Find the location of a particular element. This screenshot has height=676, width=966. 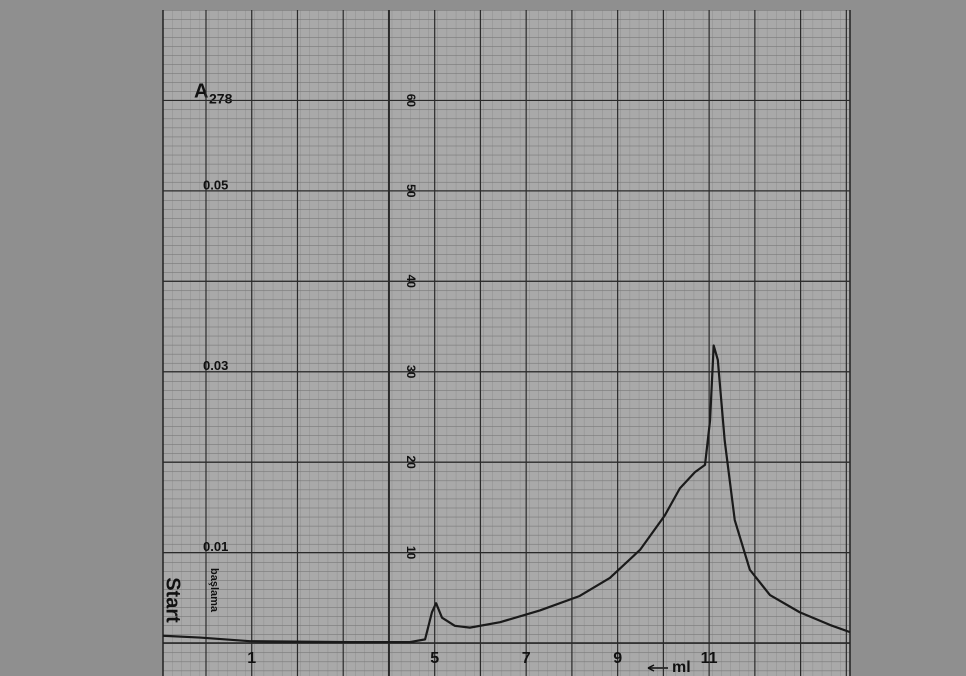

start-label-alt: başlama is located at coordinates (214, 590).